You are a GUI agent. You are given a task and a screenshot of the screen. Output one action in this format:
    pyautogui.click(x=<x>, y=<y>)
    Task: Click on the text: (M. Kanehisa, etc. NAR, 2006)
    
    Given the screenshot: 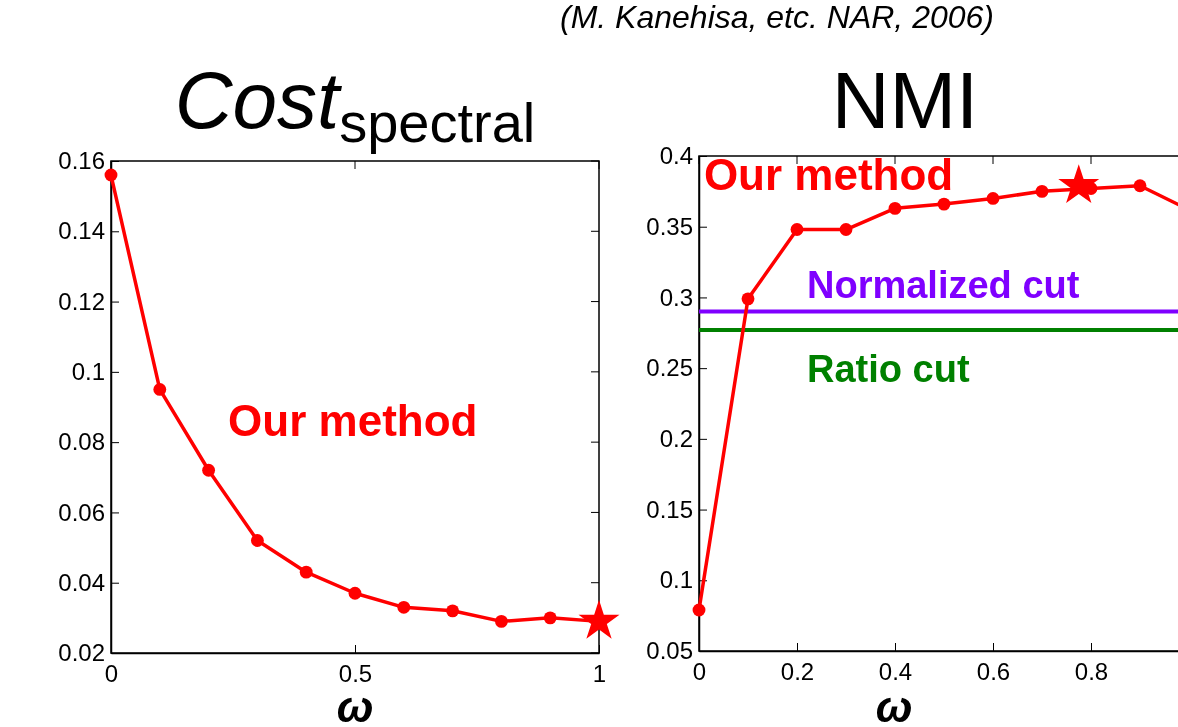 What is the action you would take?
    pyautogui.click(x=777, y=17)
    